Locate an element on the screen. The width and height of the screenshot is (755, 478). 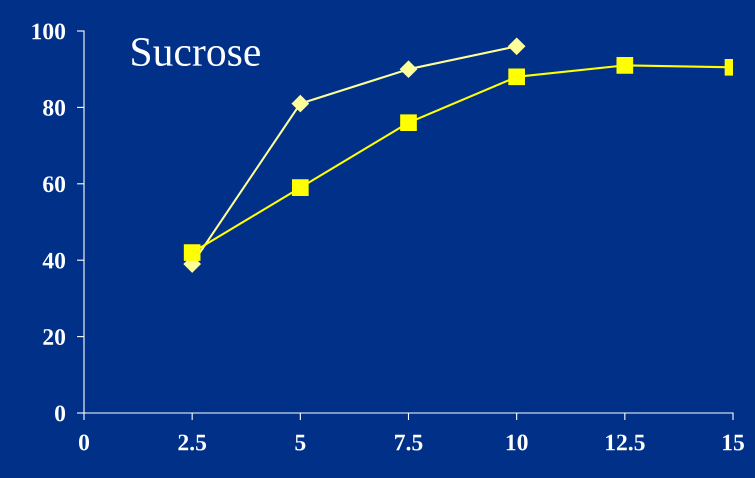
x-tick-label: 12.5 is located at coordinates (625, 442).